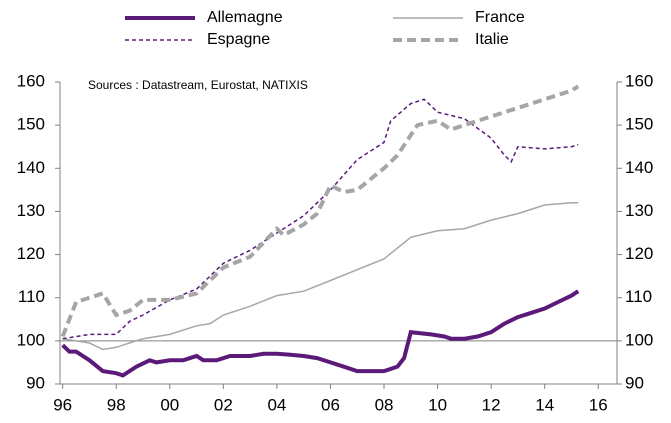 The width and height of the screenshot is (671, 423). What do you see at coordinates (384, 404) in the screenshot?
I see `x-tick-label: 08` at bounding box center [384, 404].